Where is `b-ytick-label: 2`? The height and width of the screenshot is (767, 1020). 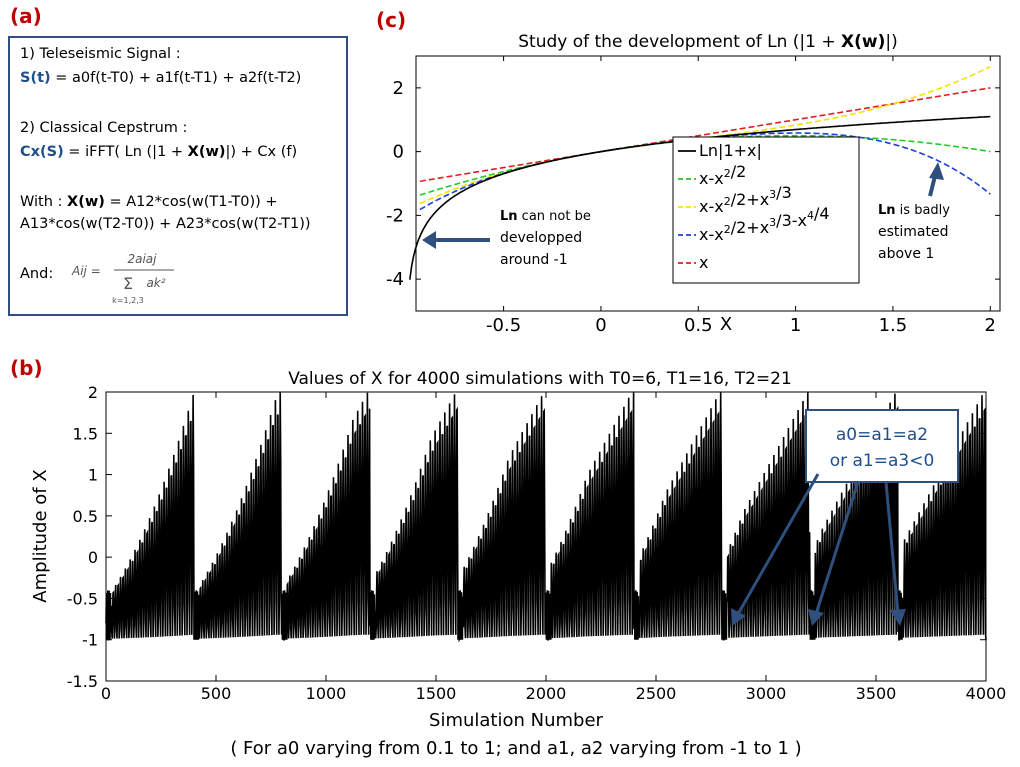 b-ytick-label: 2 is located at coordinates (93, 392).